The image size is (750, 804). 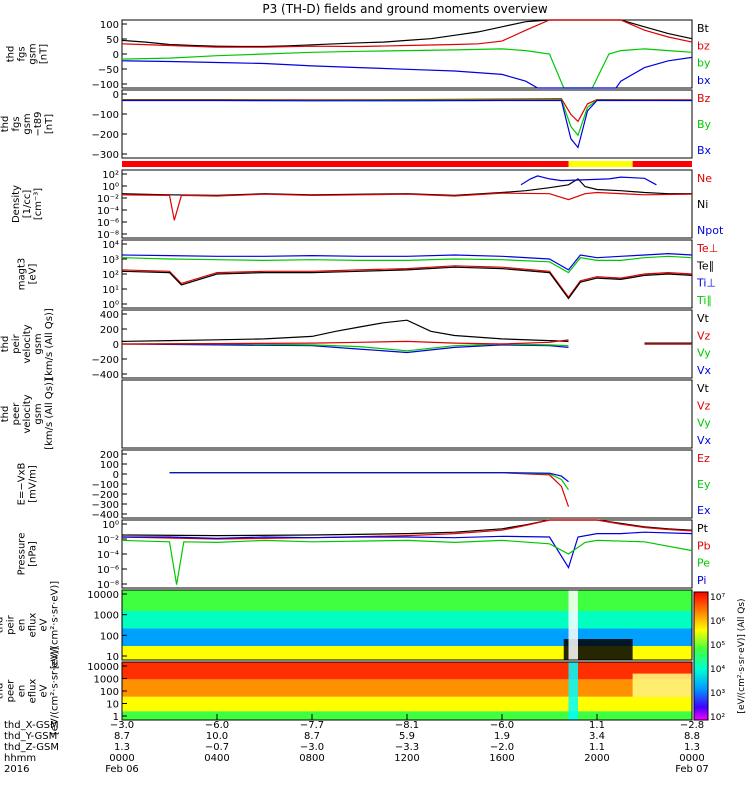 I want to click on series-line-By, so click(x=407, y=117).